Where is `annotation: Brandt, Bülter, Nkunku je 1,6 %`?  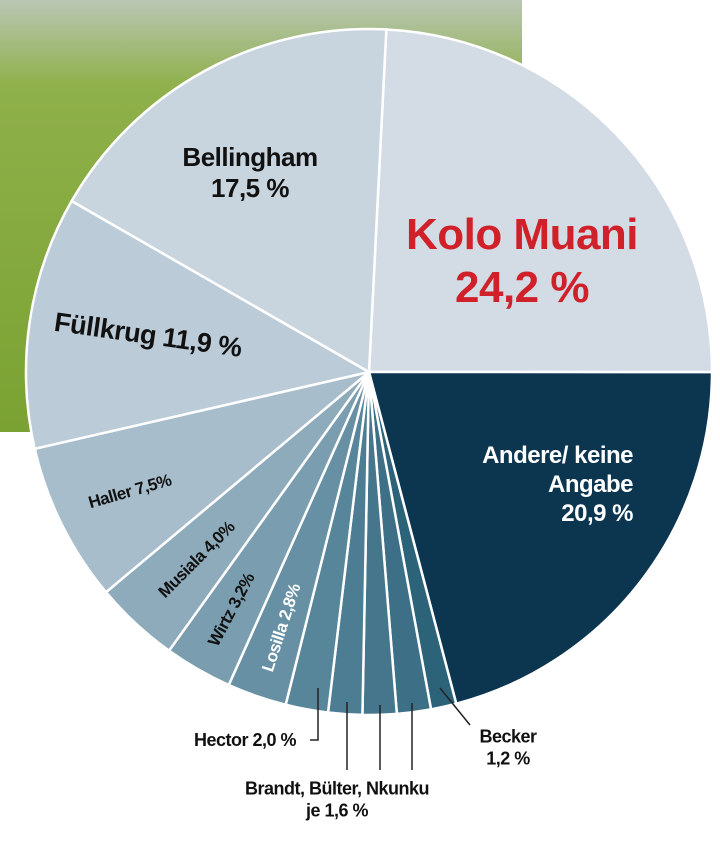
annotation: Brandt, Bülter, Nkunku je 1,6 % is located at coordinates (337, 799).